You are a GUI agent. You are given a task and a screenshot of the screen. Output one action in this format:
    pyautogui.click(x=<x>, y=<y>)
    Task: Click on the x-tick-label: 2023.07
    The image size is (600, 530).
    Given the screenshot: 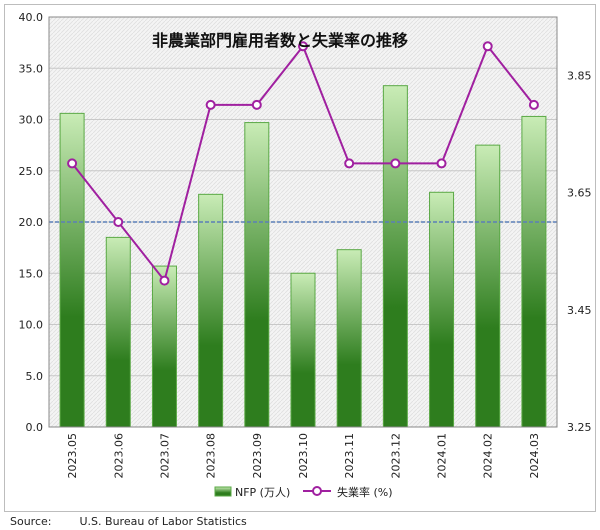 What is the action you would take?
    pyautogui.click(x=164, y=456)
    